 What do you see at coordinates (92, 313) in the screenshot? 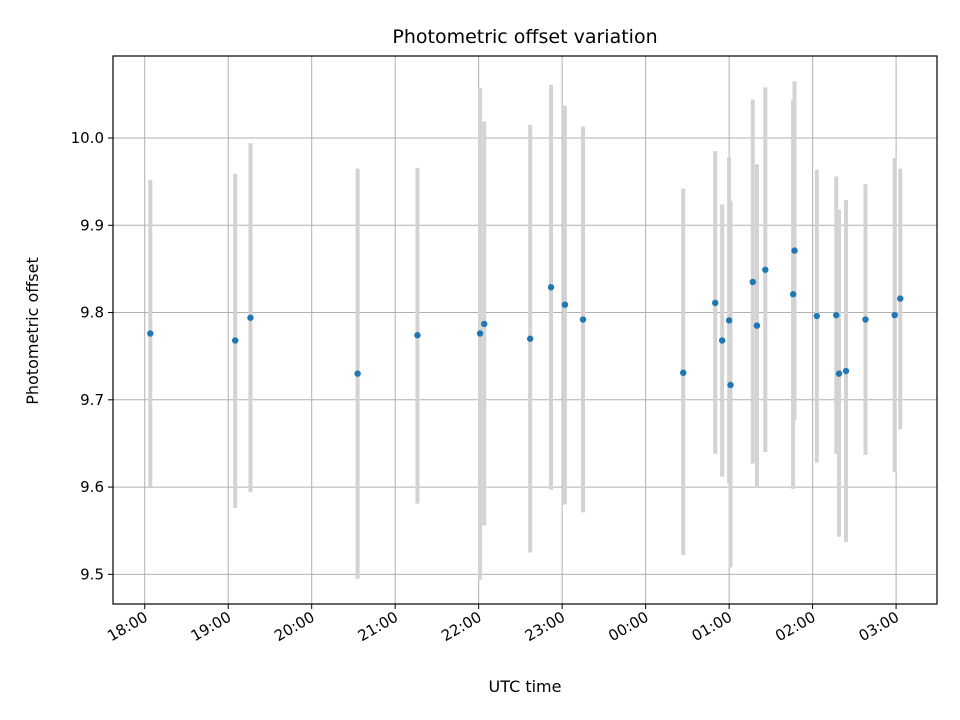
I see `y-tick-label: 9.8` at bounding box center [92, 313].